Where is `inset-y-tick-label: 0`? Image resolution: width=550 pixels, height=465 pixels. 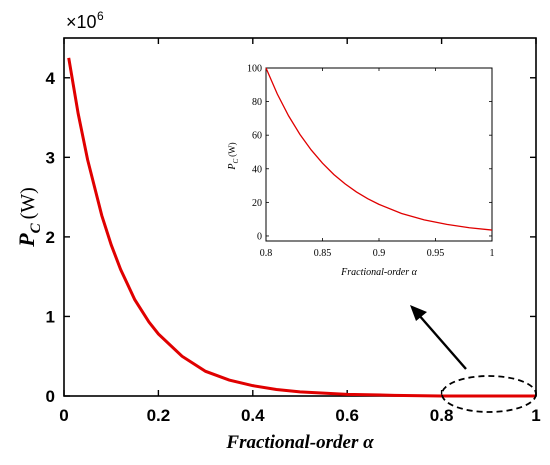 inset-y-tick-label: 0 is located at coordinates (259, 236).